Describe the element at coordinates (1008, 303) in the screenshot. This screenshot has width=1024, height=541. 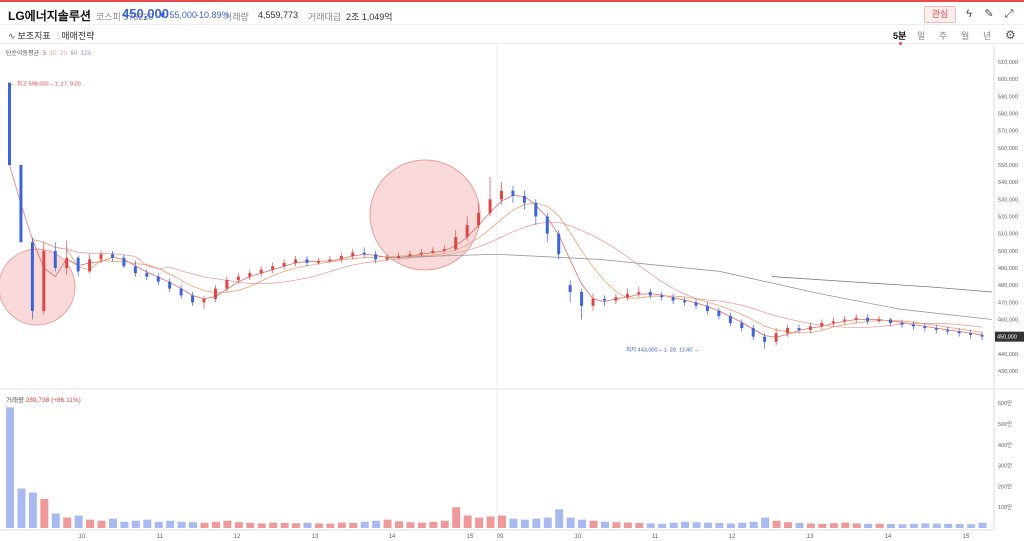
I see `price-tick-label: 470,000` at that location.